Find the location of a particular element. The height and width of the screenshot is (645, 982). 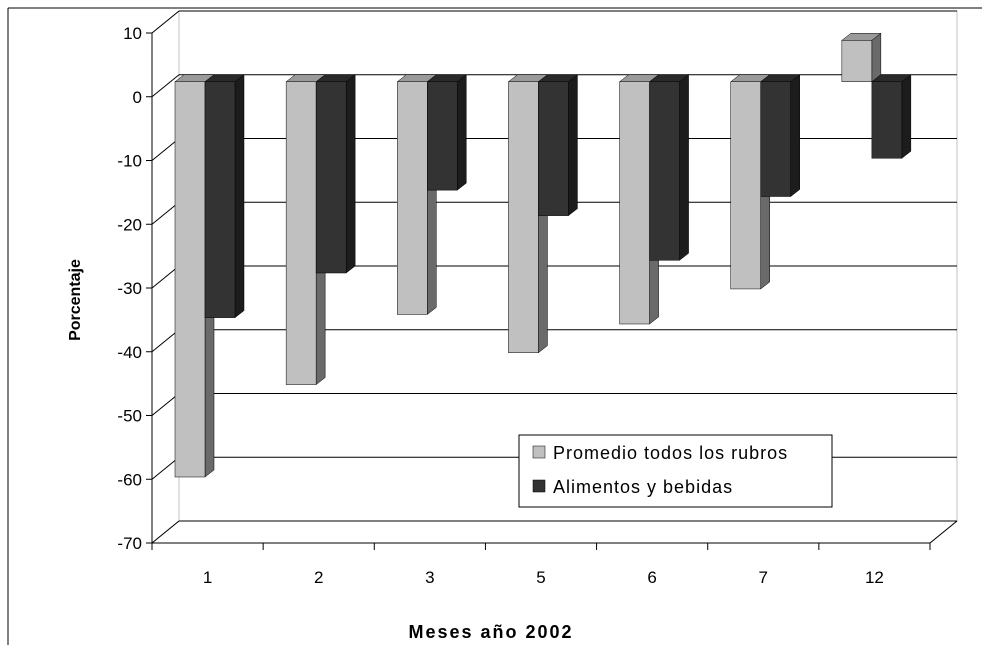

floor is located at coordinates (554, 532).